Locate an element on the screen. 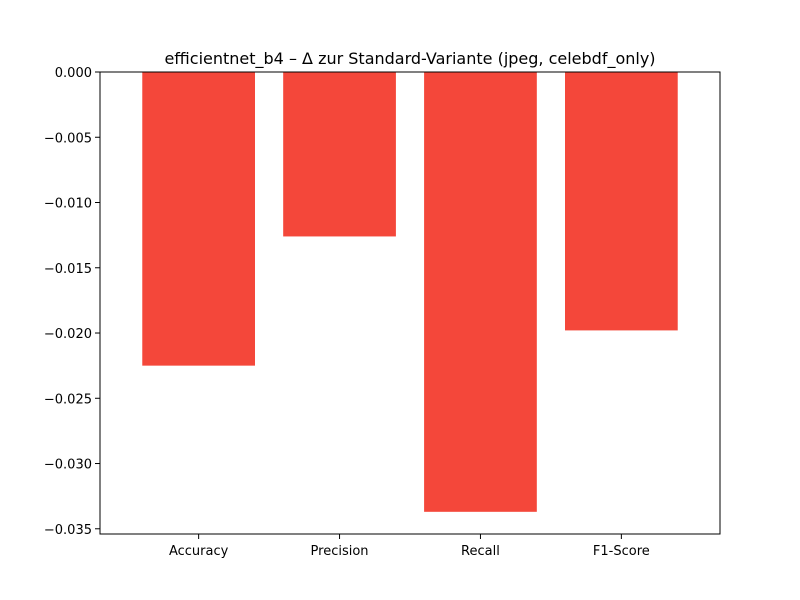 This screenshot has height=600, width=800. bar-recall is located at coordinates (480, 292).